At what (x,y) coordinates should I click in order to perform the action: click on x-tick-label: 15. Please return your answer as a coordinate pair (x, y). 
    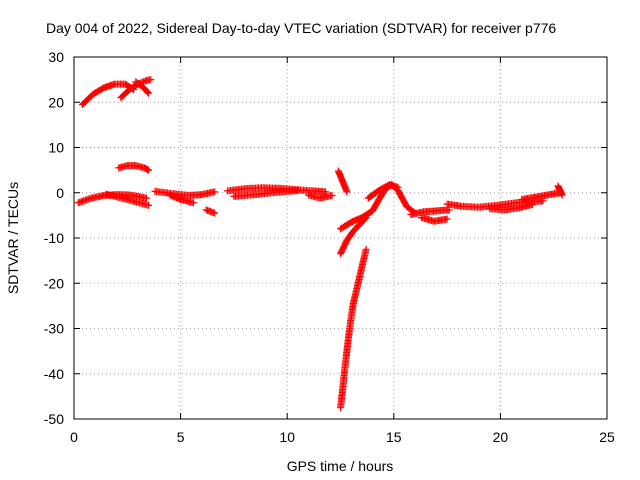
    Looking at the image, I should click on (394, 437).